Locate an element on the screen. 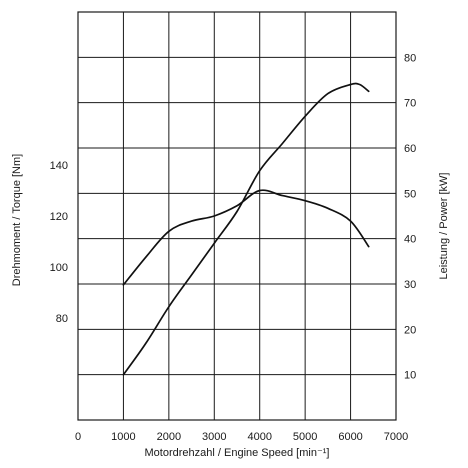 Image resolution: width=468 pixels, height=468 pixels. x-tick-label: 0 is located at coordinates (78, 437).